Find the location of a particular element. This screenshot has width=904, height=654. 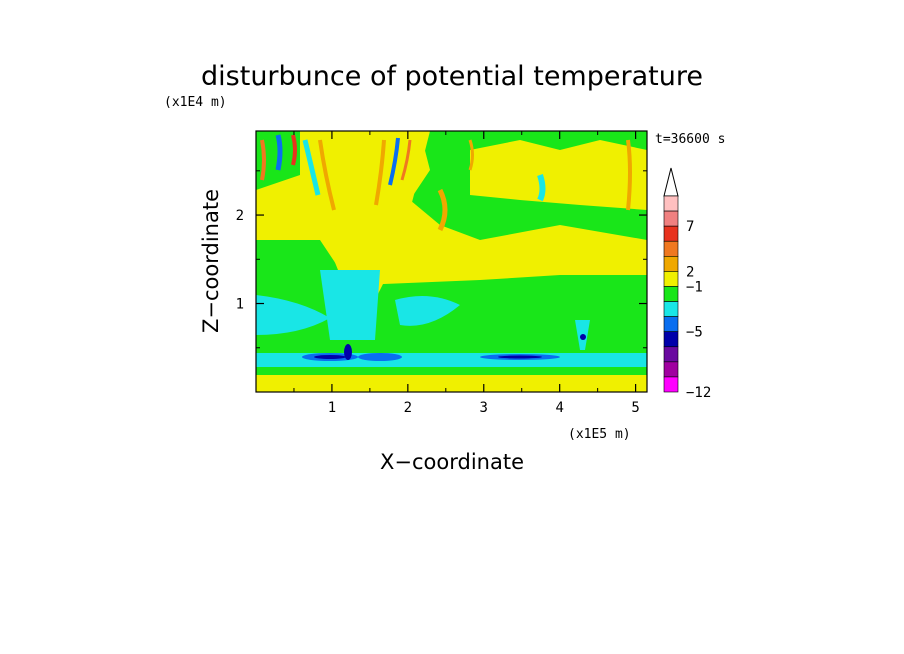

colorbar: 7 2−1 −5 −12 is located at coordinates (687, 284).